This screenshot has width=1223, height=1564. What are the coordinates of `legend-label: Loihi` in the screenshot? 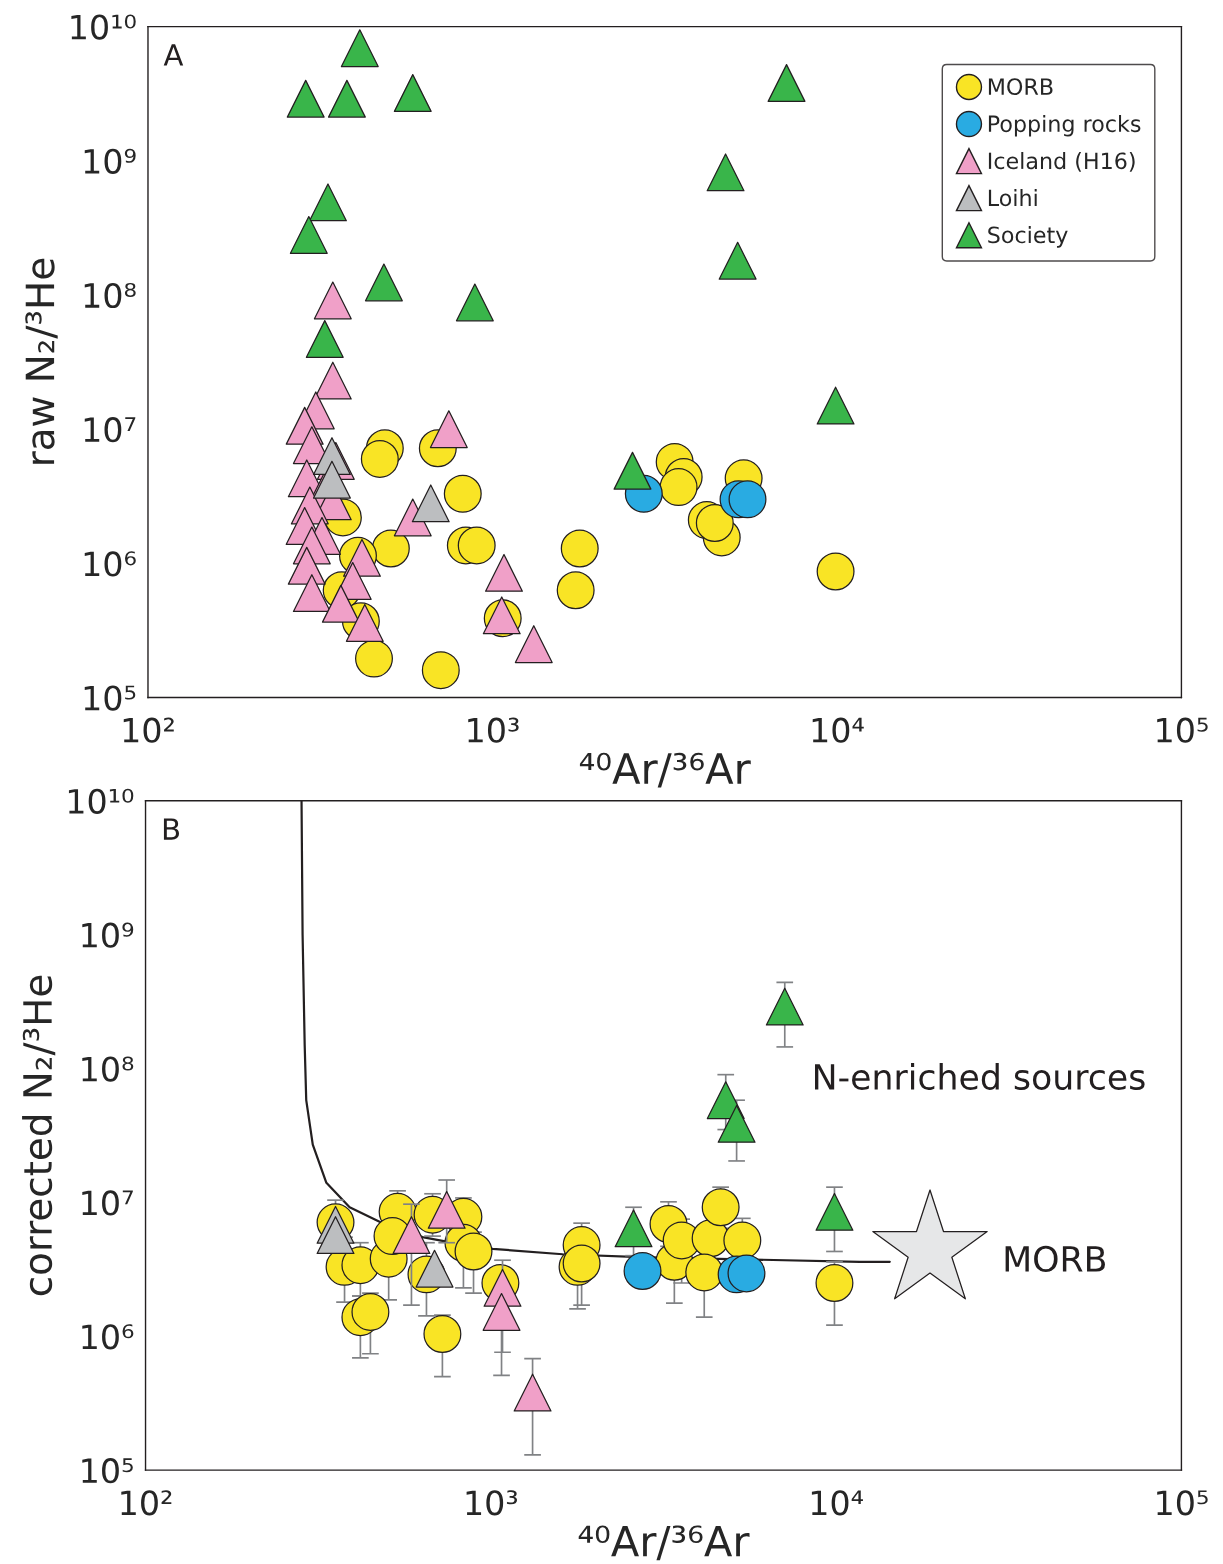 It's located at (1012, 198).